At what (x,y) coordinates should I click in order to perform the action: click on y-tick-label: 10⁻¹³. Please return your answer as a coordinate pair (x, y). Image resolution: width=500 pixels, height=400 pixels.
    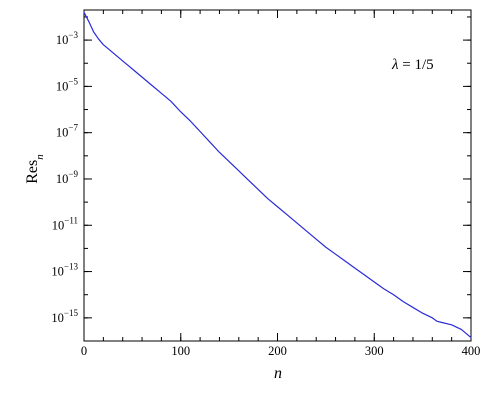
    Looking at the image, I should click on (64, 270).